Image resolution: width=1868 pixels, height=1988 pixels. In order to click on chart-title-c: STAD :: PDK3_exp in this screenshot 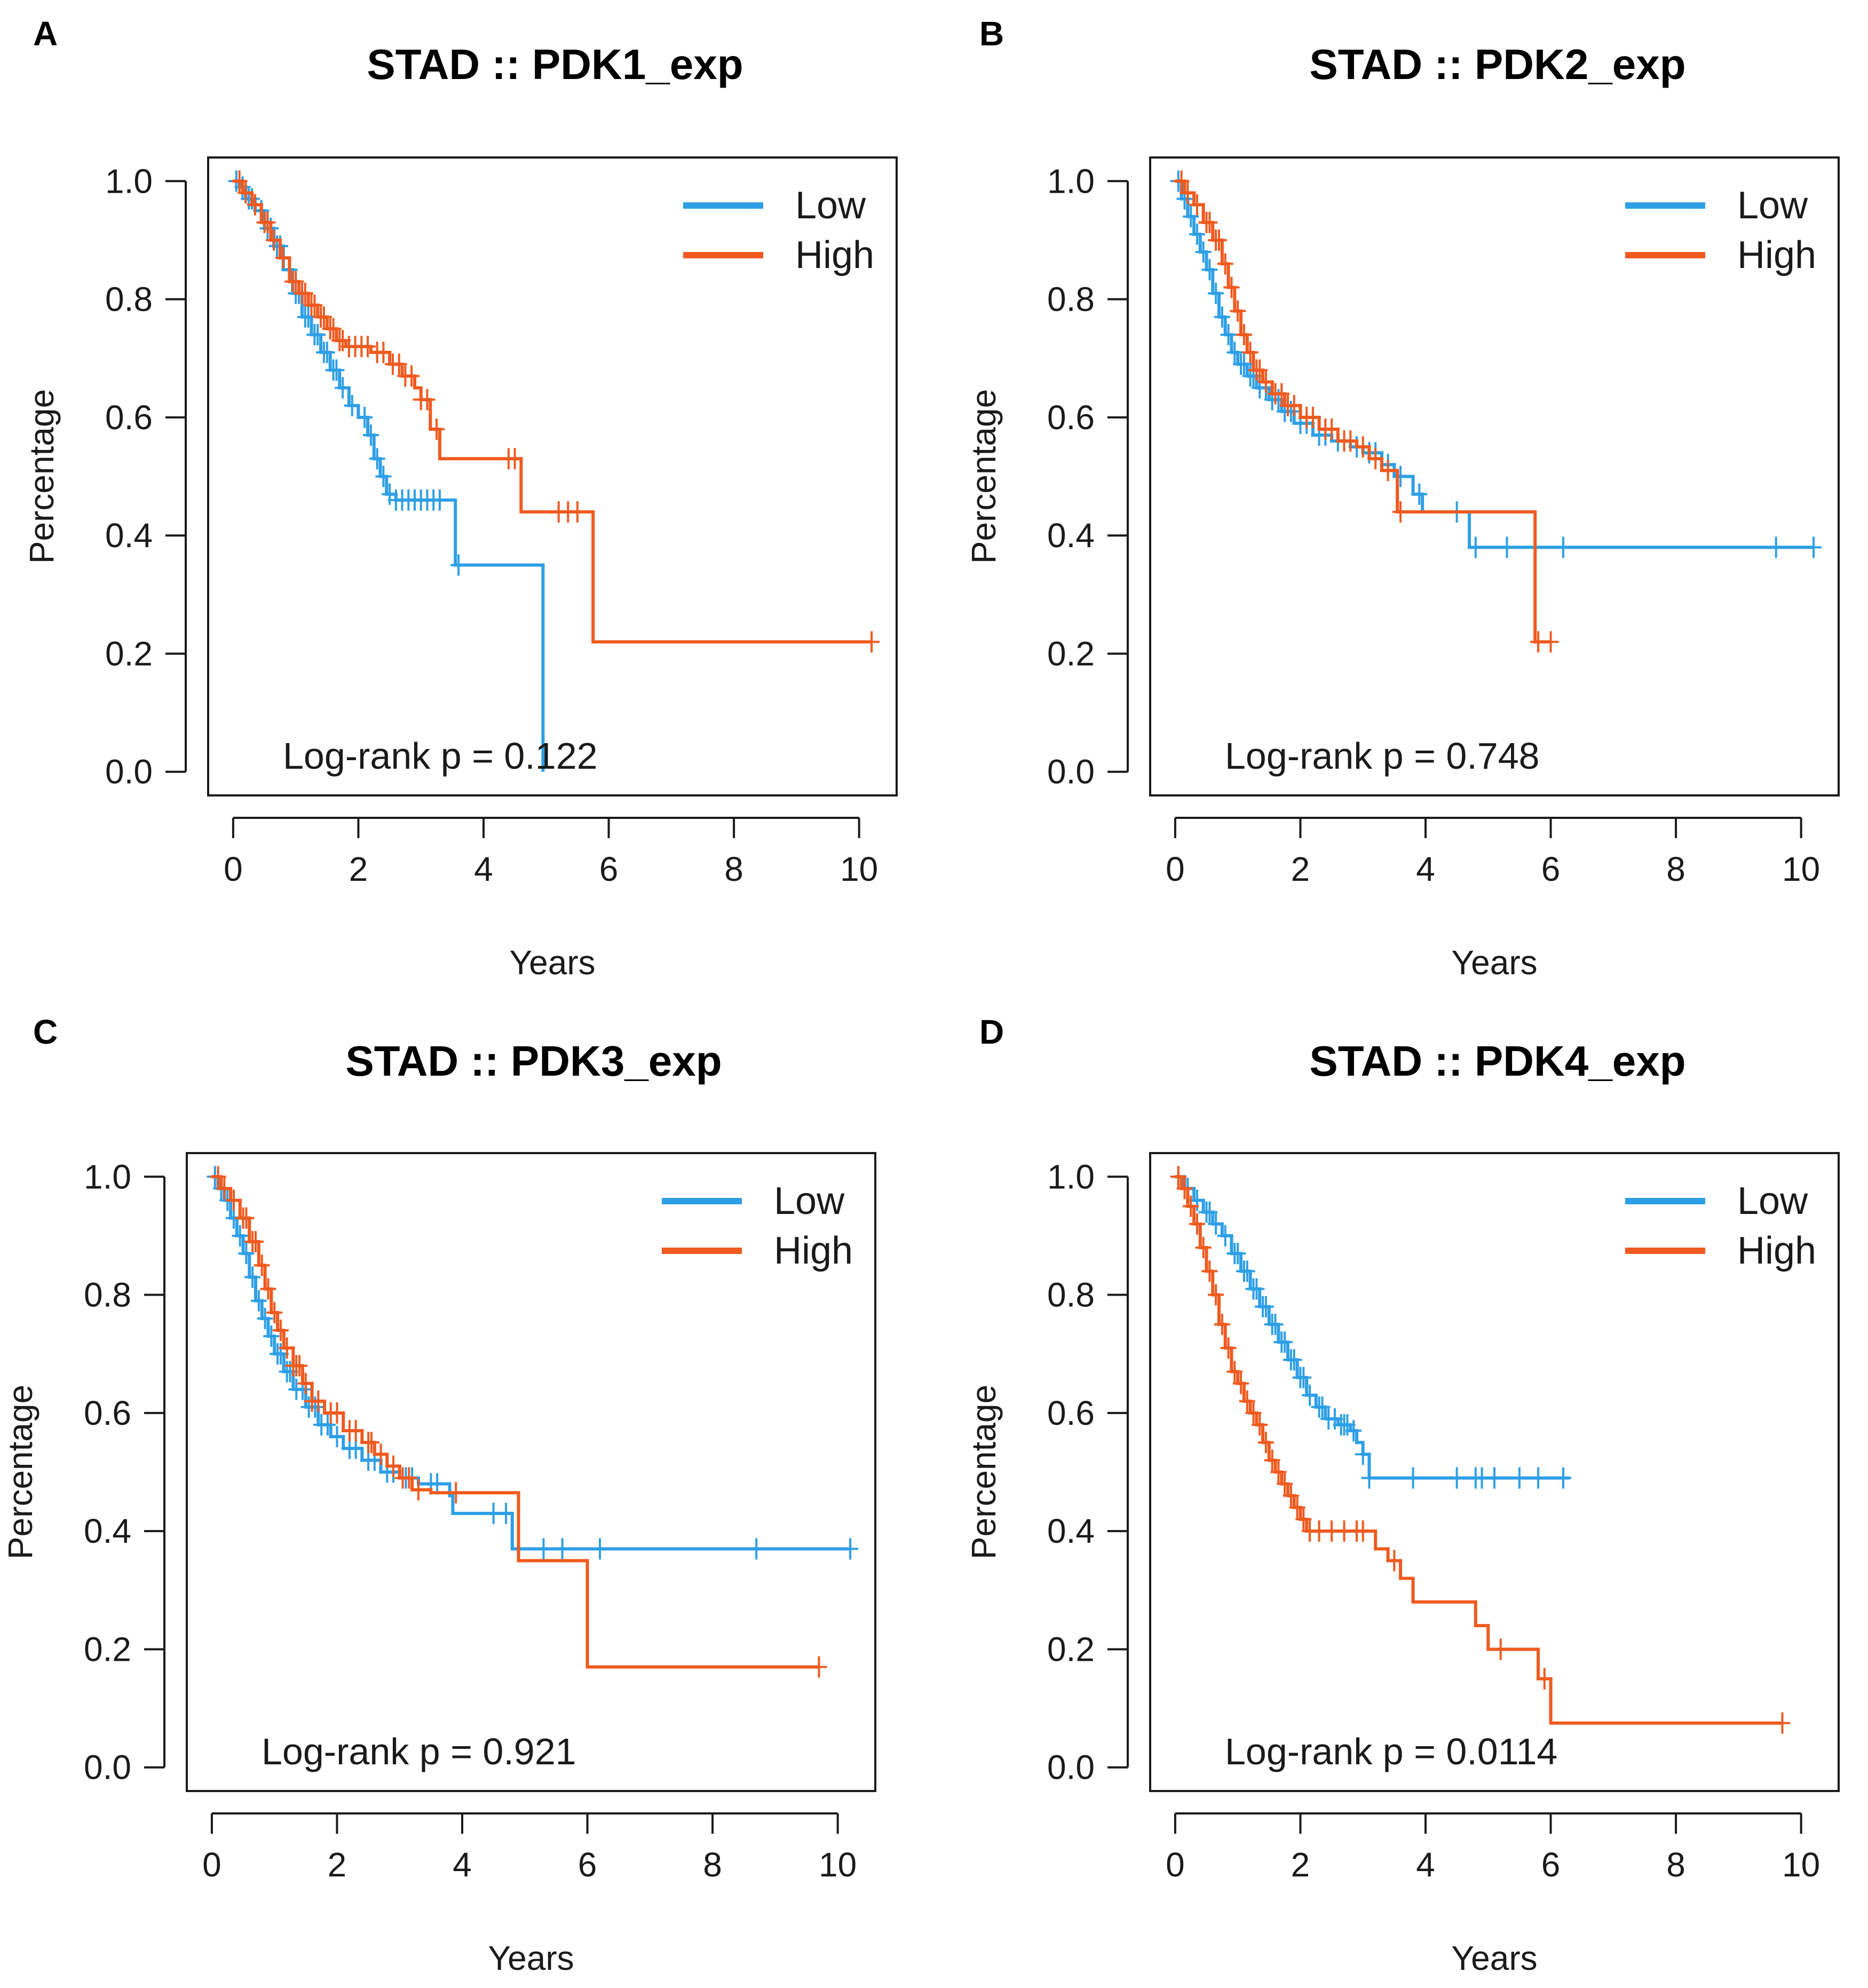, I will do `click(533, 1061)`.